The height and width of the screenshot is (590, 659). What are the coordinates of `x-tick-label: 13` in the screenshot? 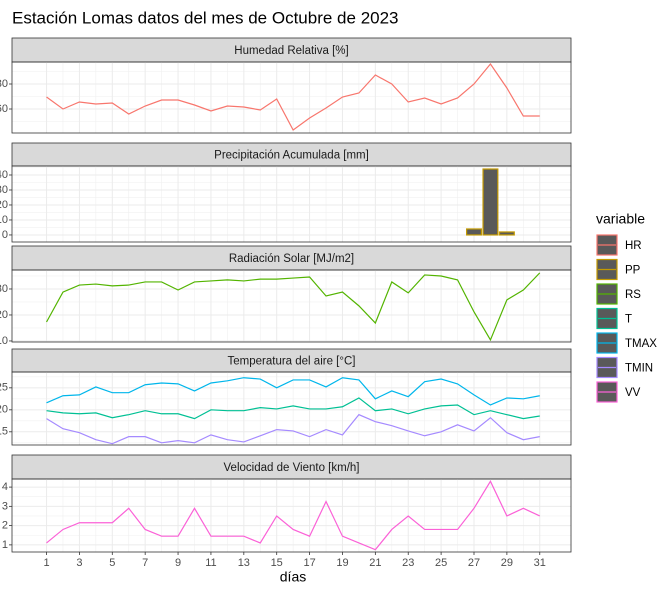 It's located at (244, 563).